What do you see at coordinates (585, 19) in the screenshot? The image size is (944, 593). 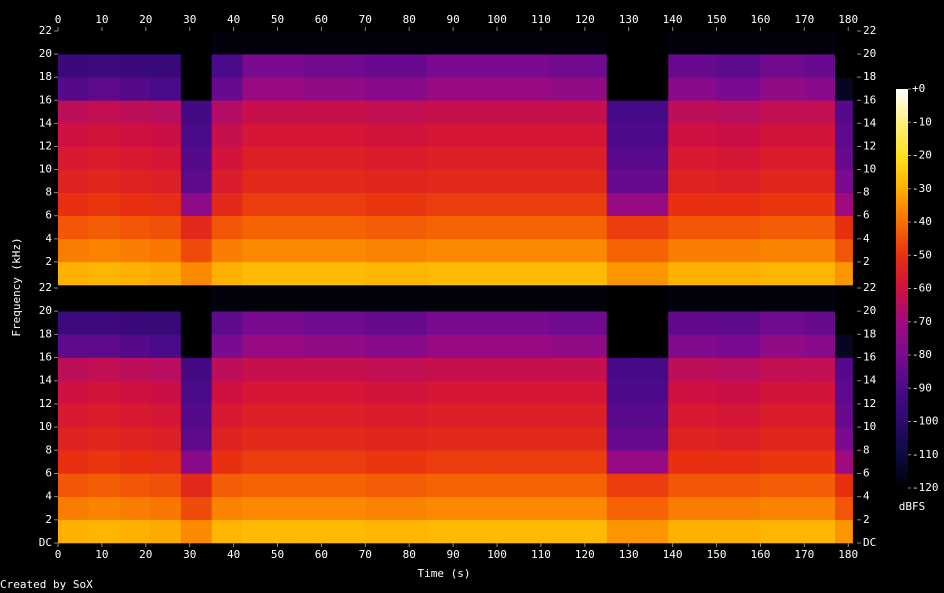 I see `x-tick-label: 120` at bounding box center [585, 19].